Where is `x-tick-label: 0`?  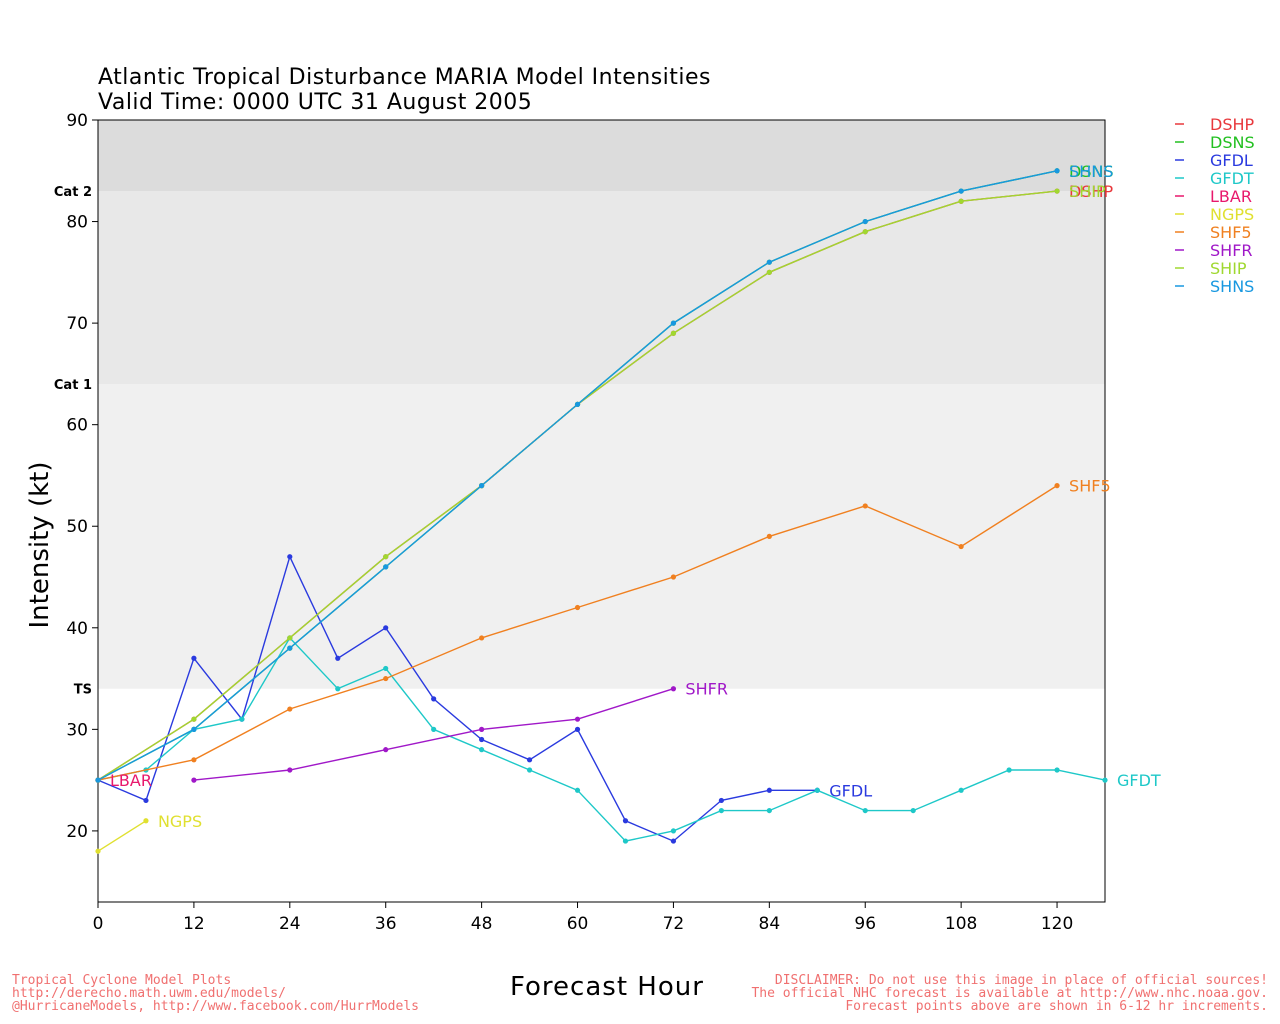
x-tick-label: 0 is located at coordinates (98, 924).